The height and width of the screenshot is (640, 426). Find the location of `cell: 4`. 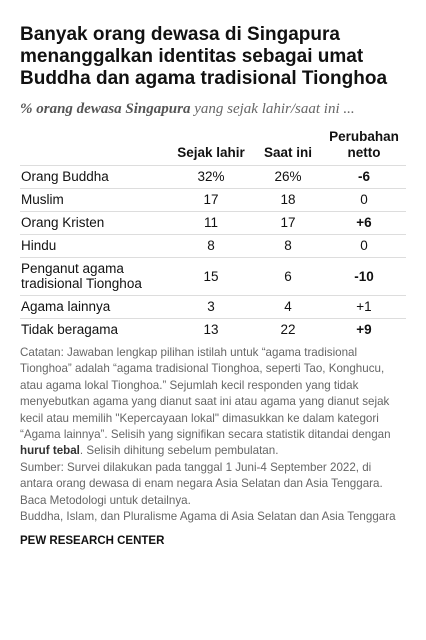

cell: 4 is located at coordinates (288, 307).